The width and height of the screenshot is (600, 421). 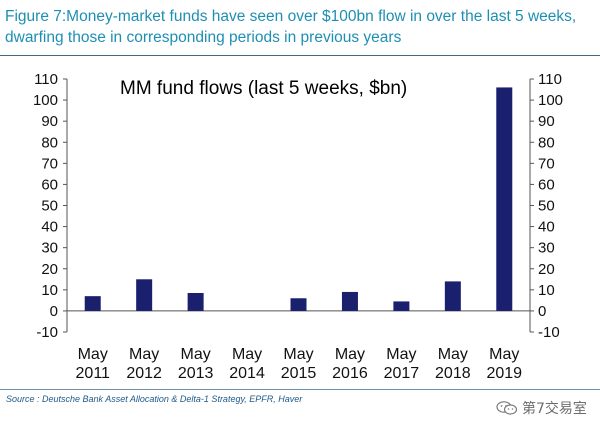 I want to click on y-tick-label-right: 10, so click(x=546, y=290).